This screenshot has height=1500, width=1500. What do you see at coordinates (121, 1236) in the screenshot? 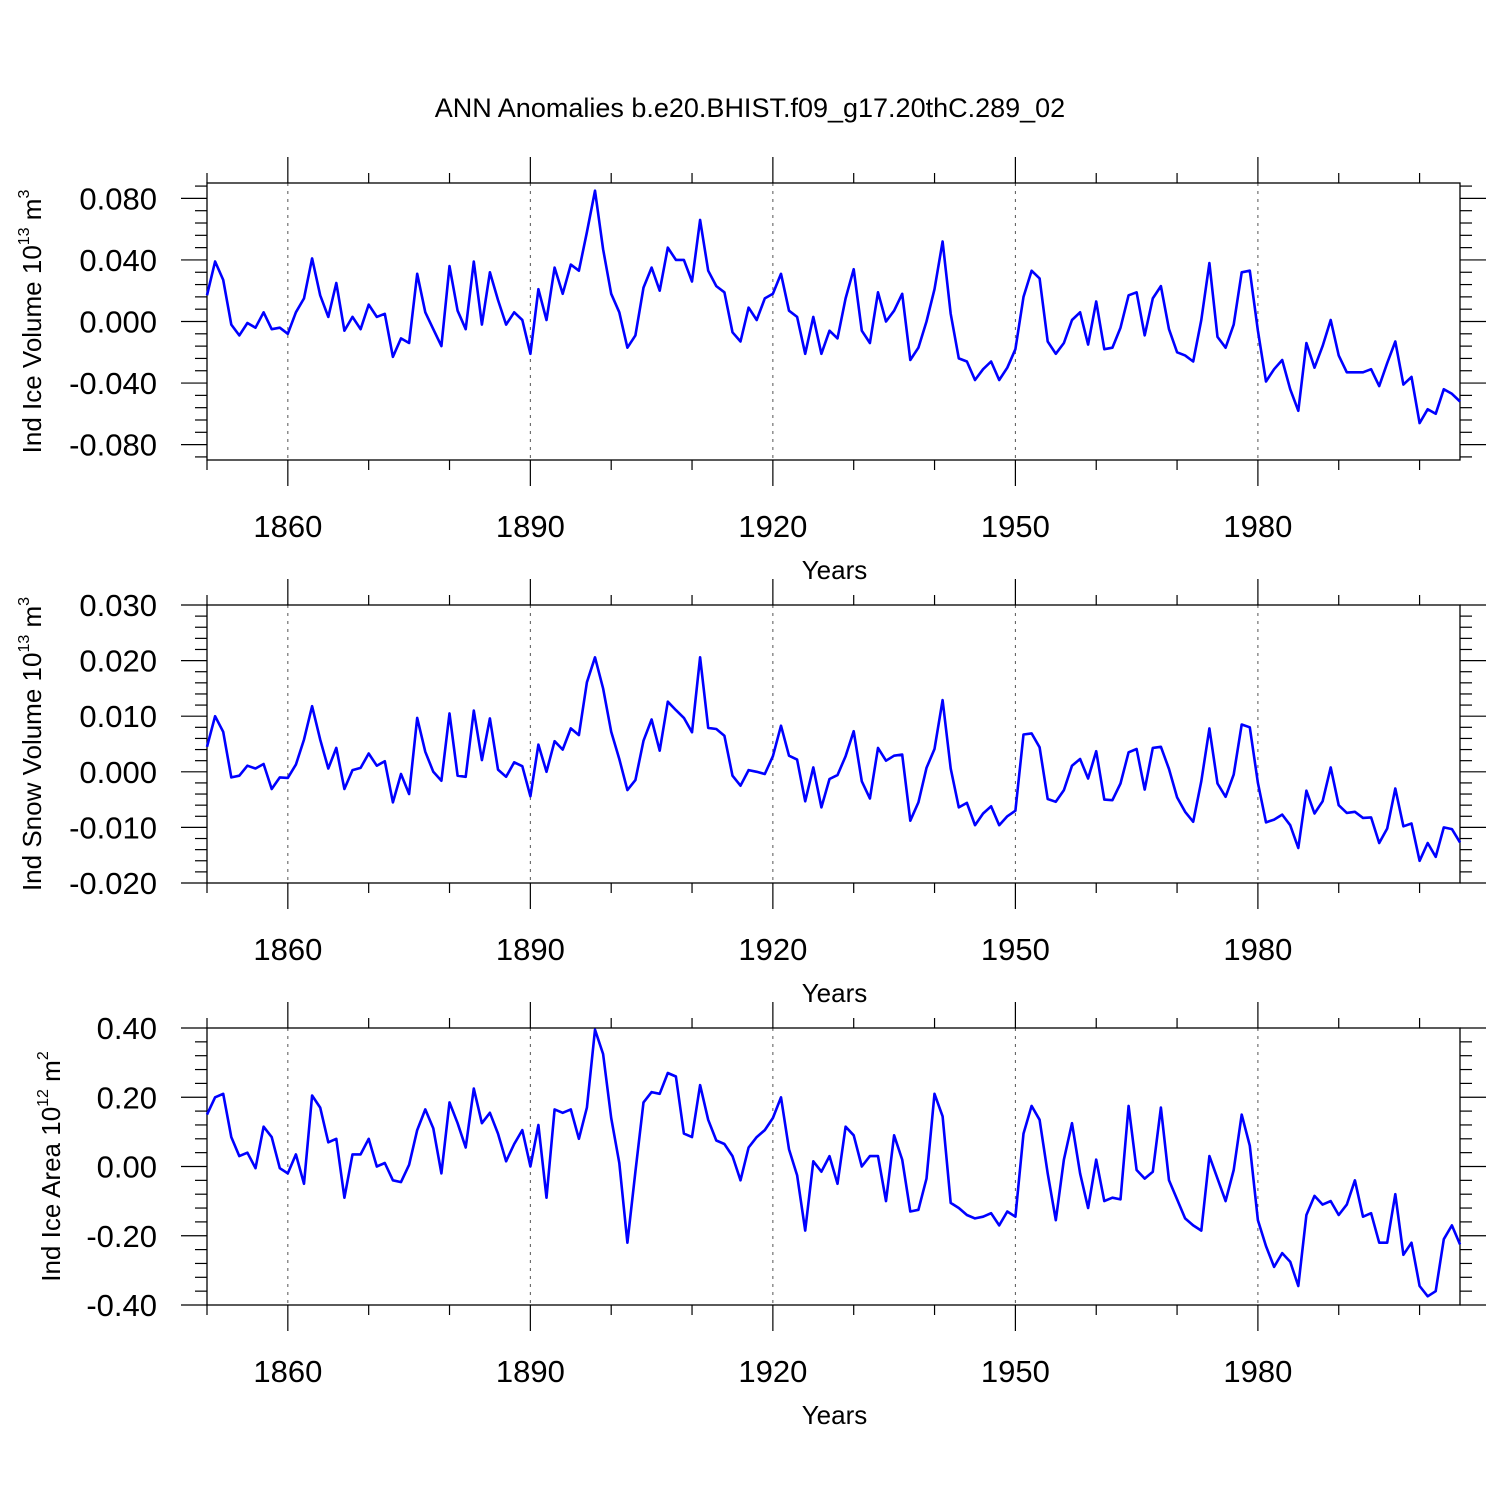
I see `y-tick-label: -0.20` at bounding box center [121, 1236].